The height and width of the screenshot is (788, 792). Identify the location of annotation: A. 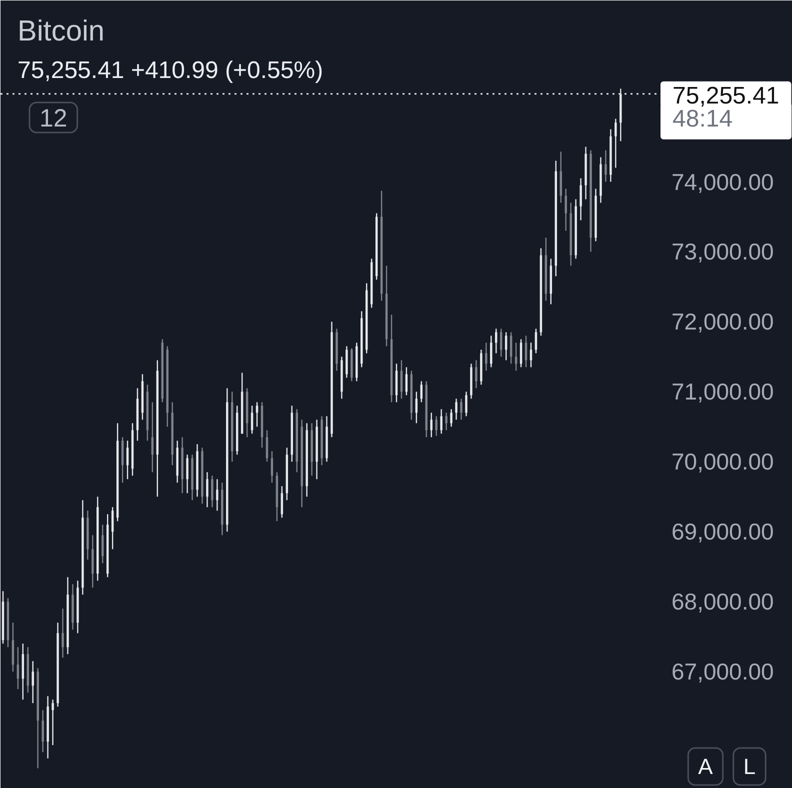
(706, 766).